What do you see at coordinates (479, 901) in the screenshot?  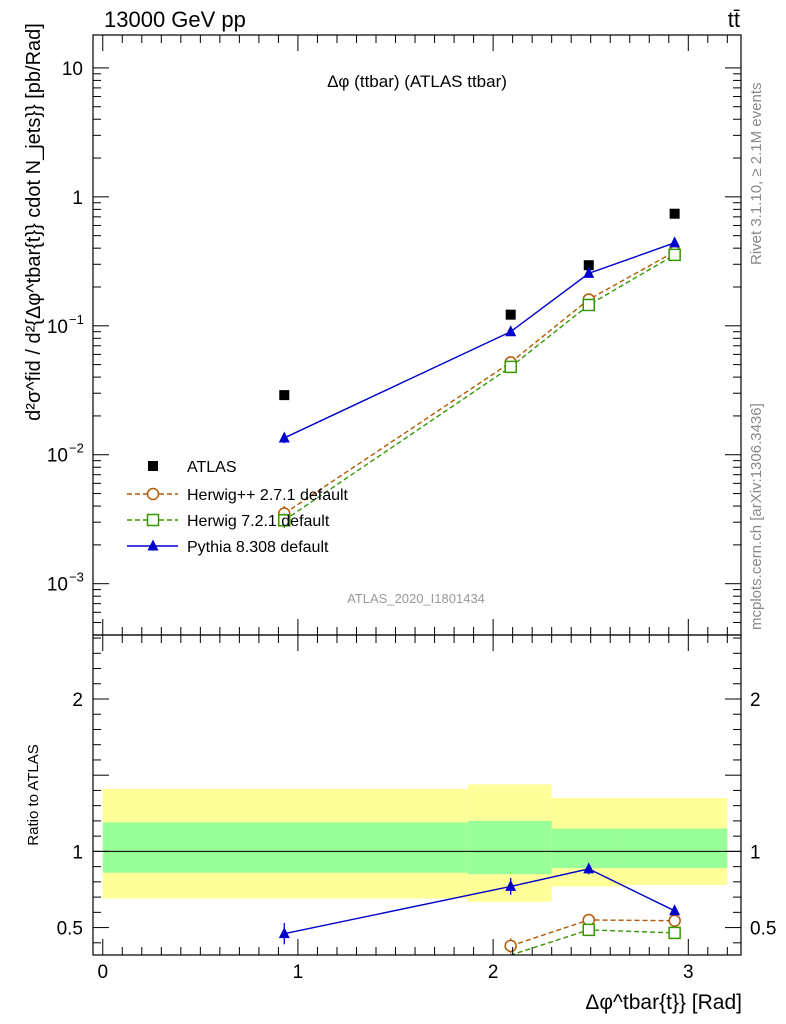 I see `ratio-pythia-8-308-default-line` at bounding box center [479, 901].